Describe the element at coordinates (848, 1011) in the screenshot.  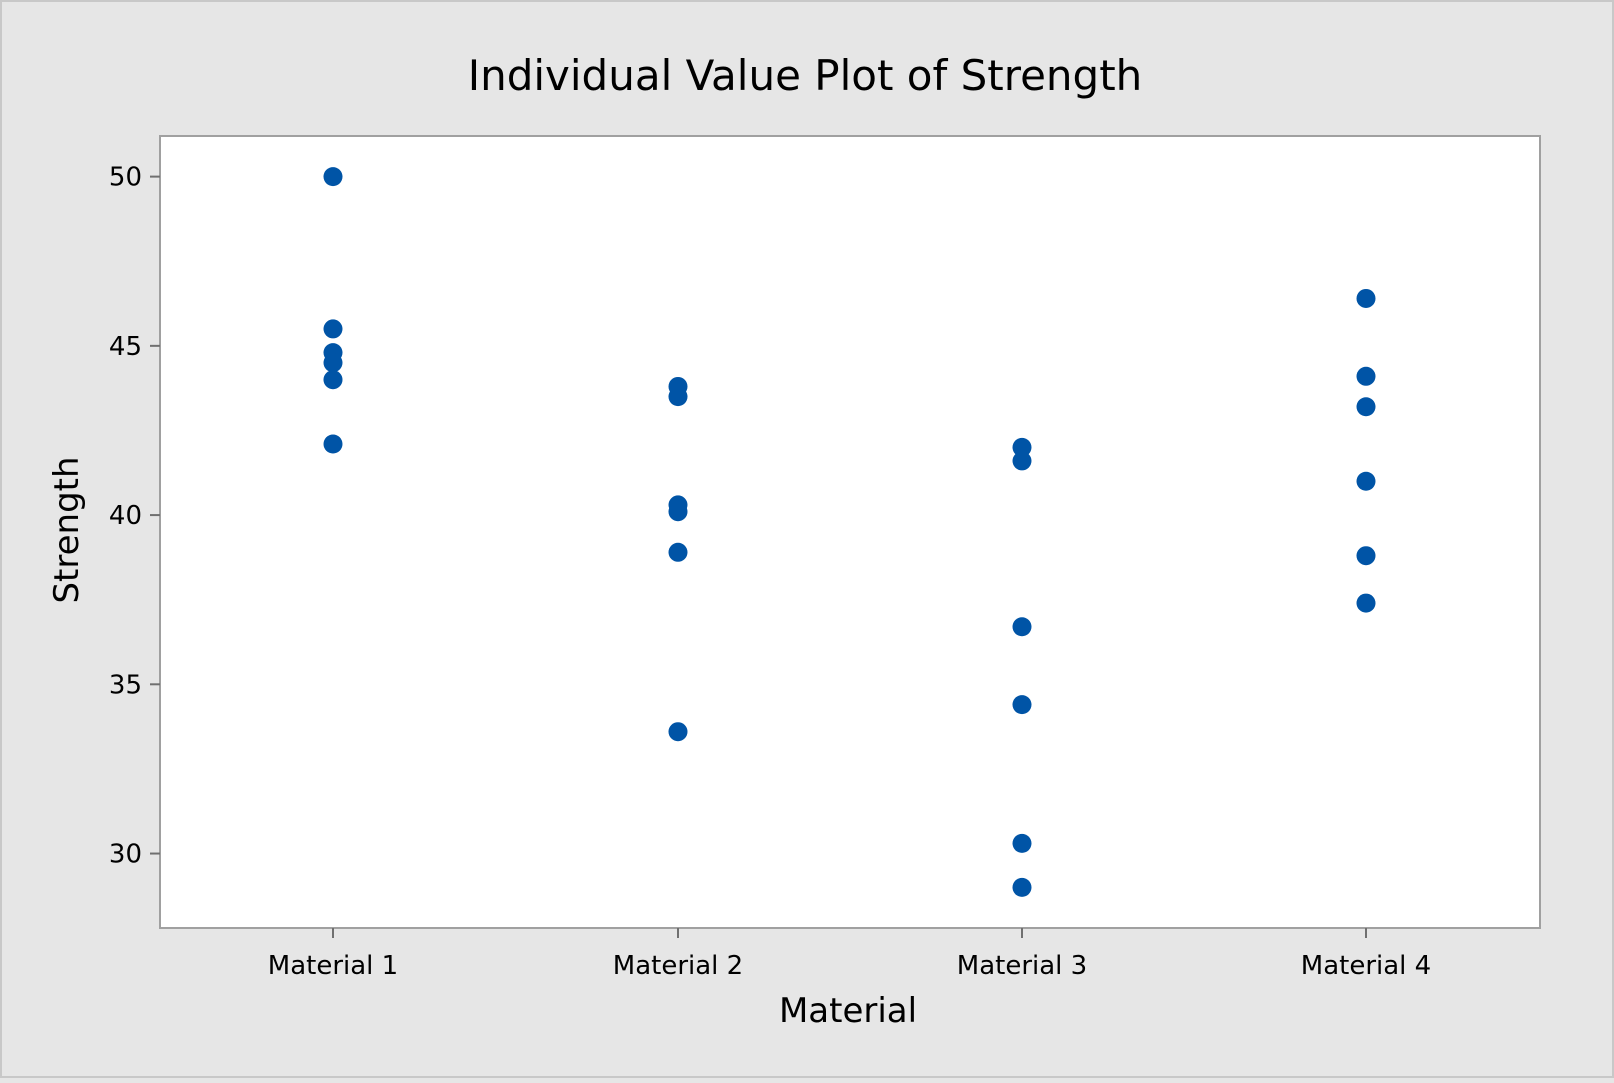
I see `x-axis-label: Material` at that location.